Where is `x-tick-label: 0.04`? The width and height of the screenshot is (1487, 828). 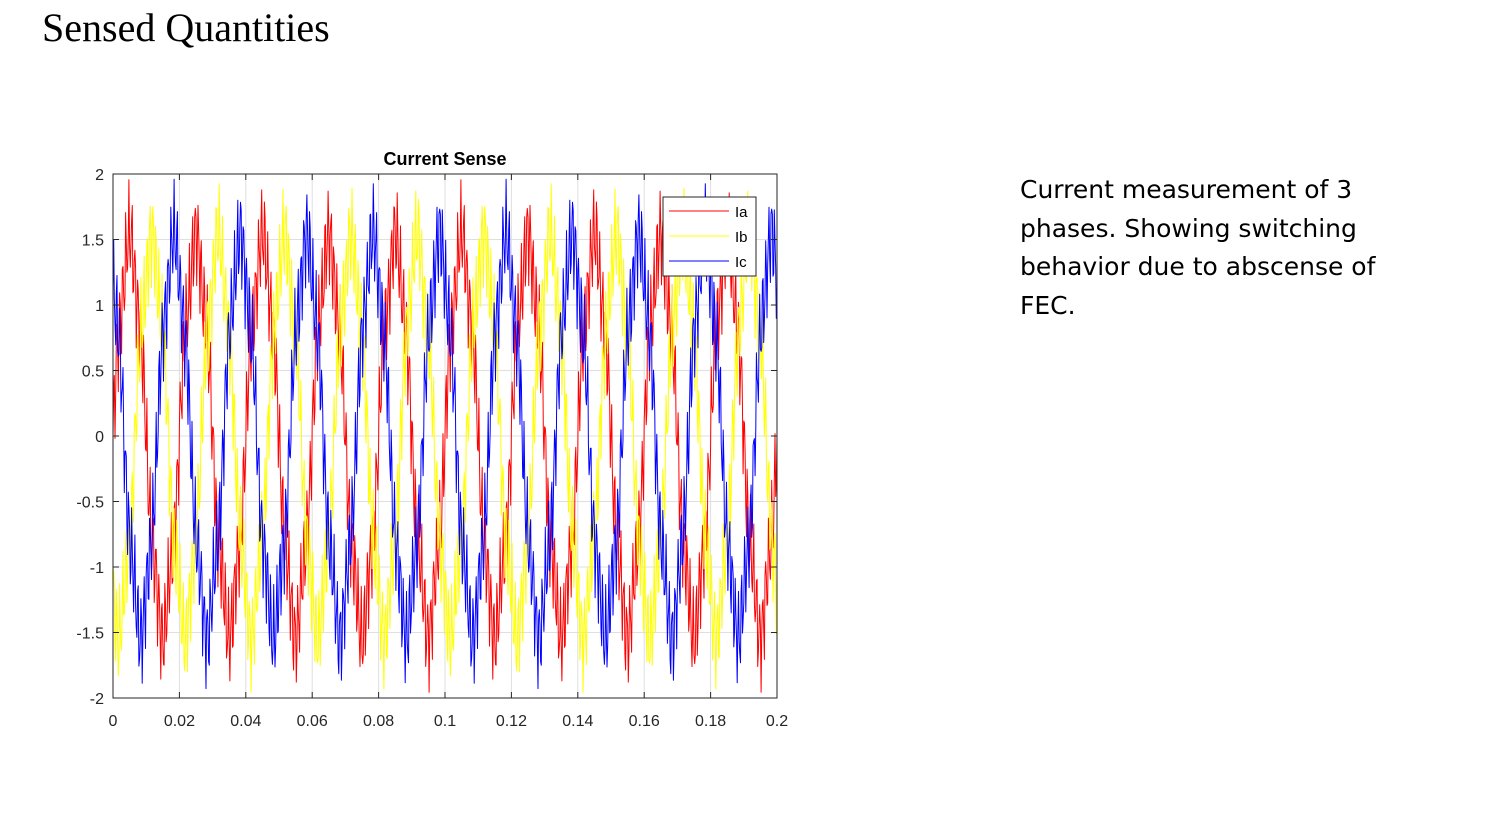
x-tick-label: 0.04 is located at coordinates (245, 721).